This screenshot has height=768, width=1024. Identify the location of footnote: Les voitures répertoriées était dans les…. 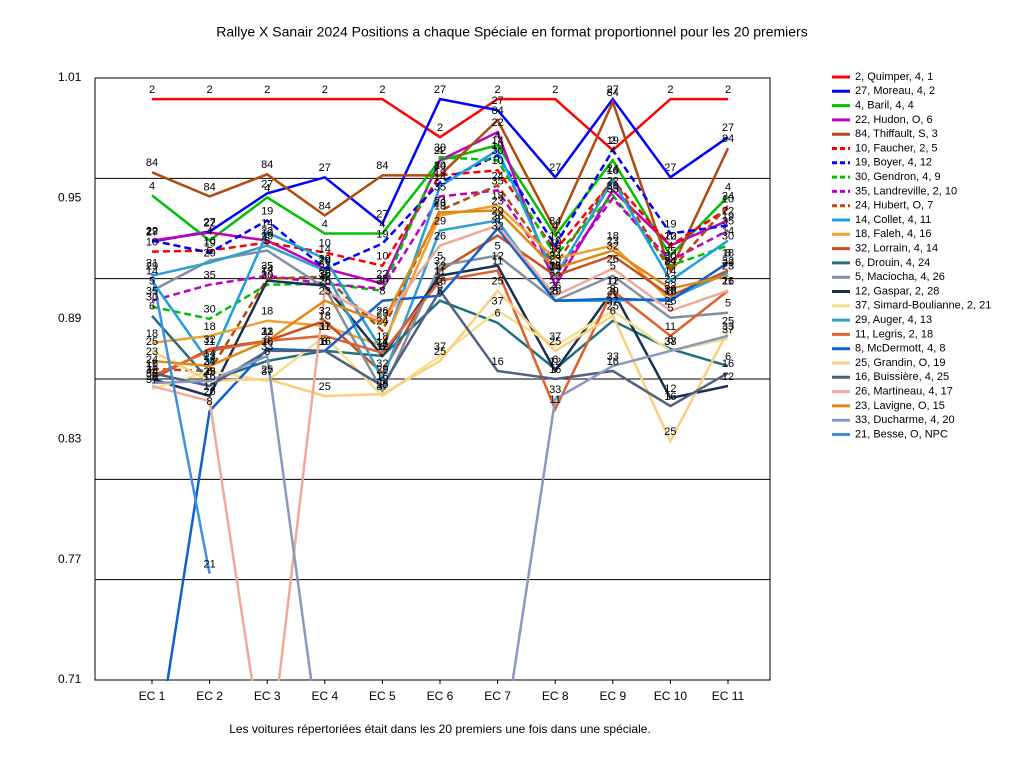
(440, 729).